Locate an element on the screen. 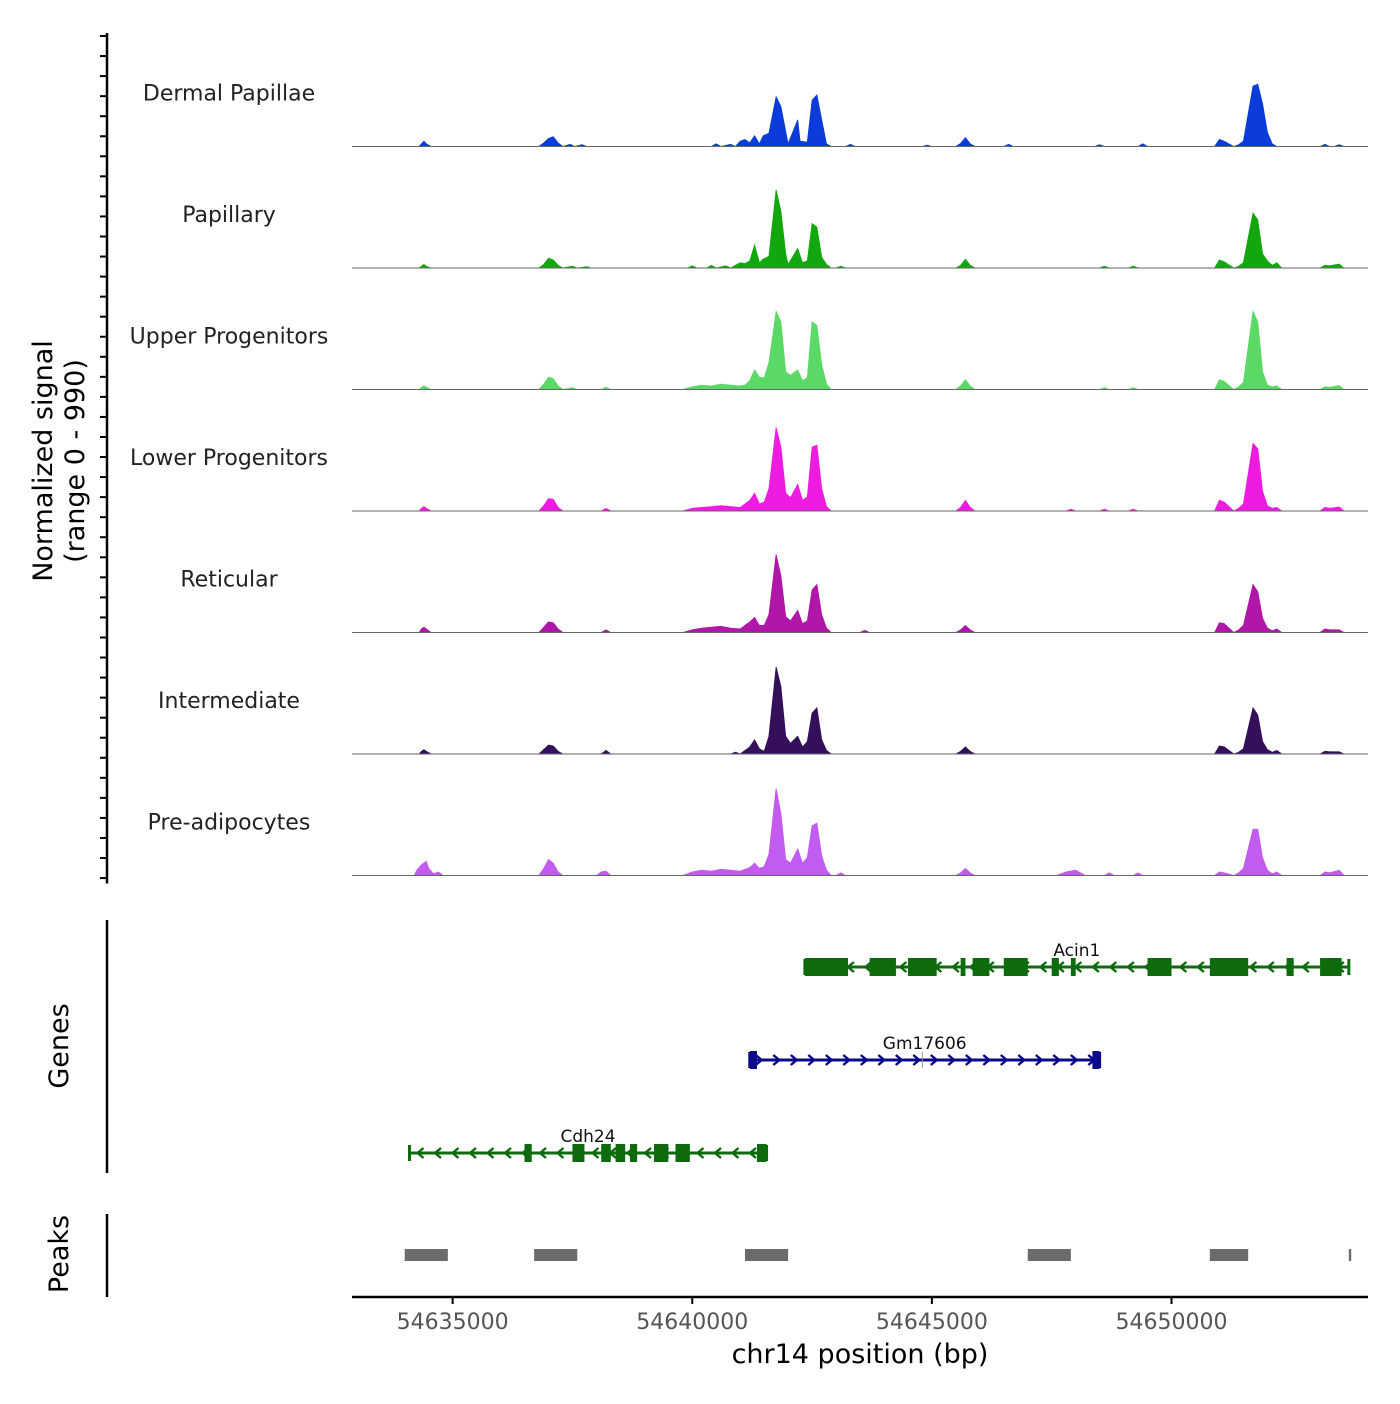 This screenshot has width=1400, height=1404. signal-axis is located at coordinates (104, 458).